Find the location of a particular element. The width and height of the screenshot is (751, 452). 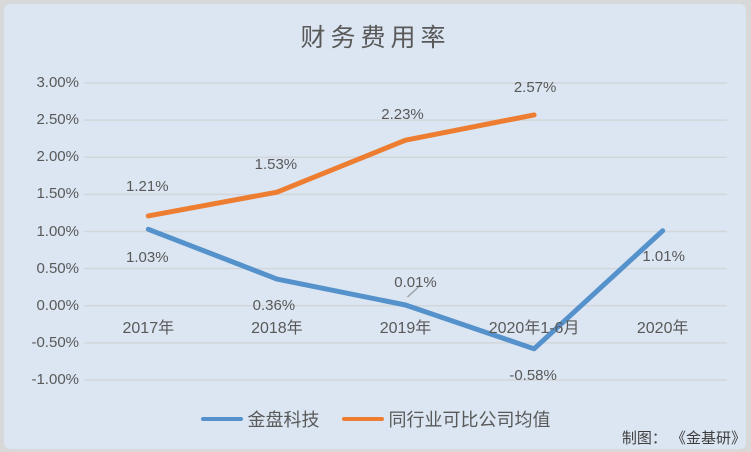

y-tick-label: 1.50% is located at coordinates (57, 194).